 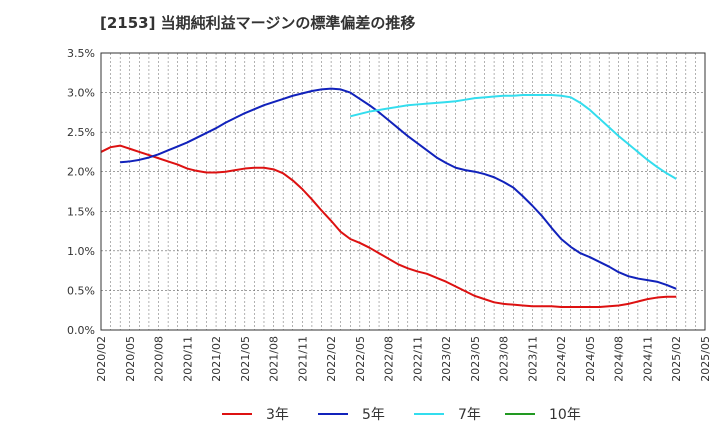 I want to click on series-line, so click(x=513, y=136).